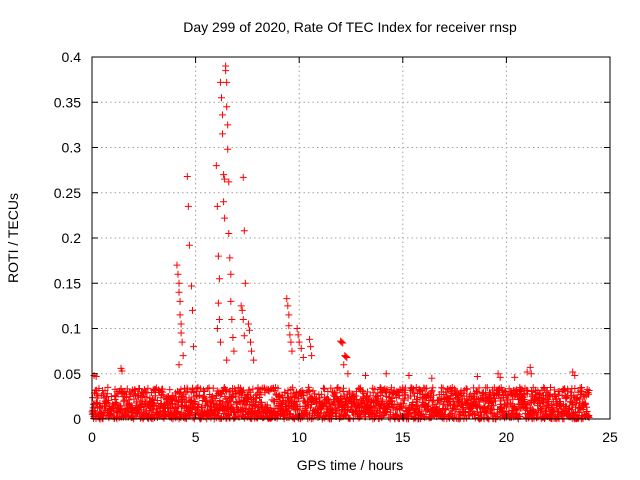 Image resolution: width=640 pixels, height=480 pixels. I want to click on x-axis-label: GPS time / hours, so click(350, 465).